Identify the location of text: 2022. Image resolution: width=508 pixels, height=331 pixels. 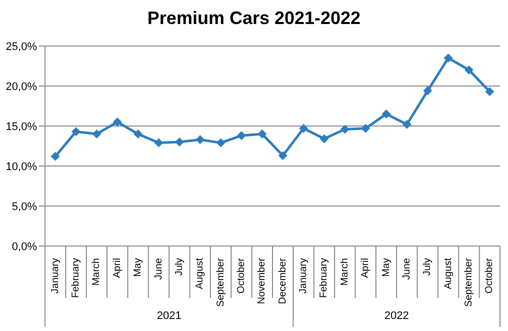
(396, 316).